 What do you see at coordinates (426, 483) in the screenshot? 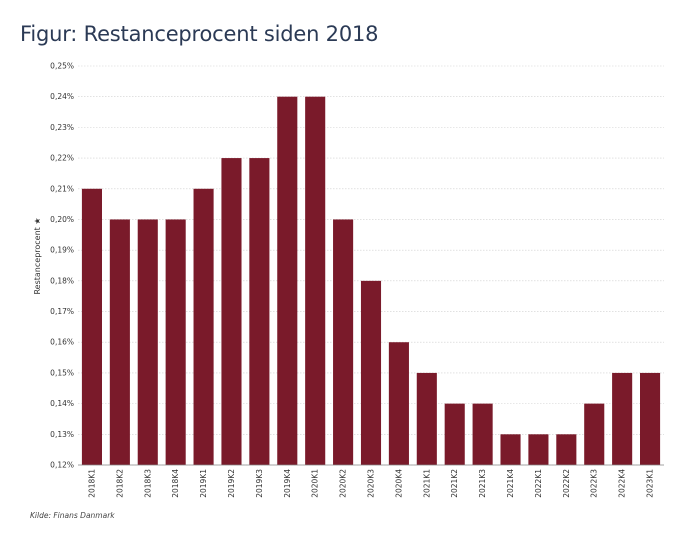
I see `x-tick-label: 2021K1` at bounding box center [426, 483].